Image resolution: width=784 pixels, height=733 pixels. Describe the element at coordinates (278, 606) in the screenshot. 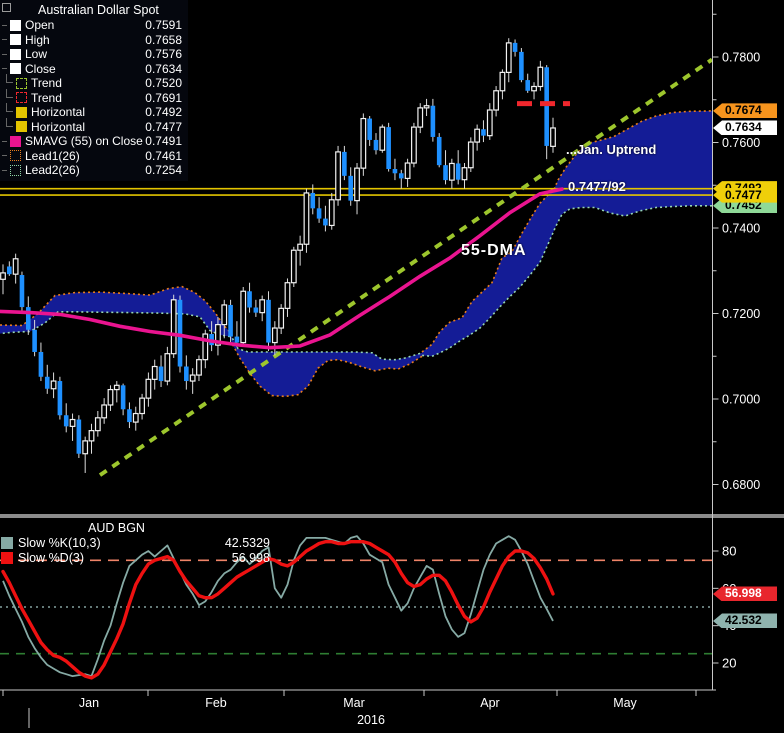

I see `slow-k-line` at that location.